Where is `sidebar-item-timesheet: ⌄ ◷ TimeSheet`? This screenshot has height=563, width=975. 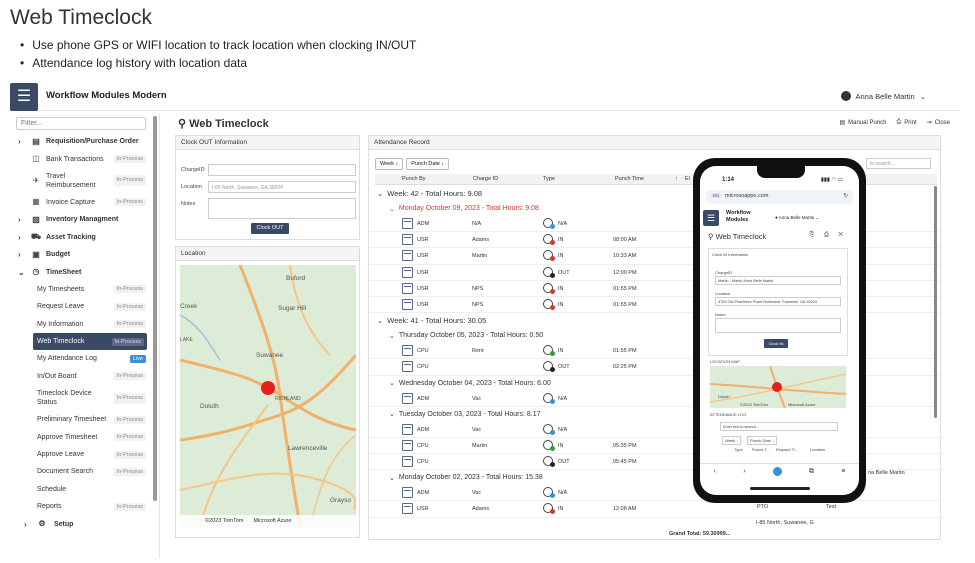
sidebar-item-timesheet: ⌄ ◷ TimeSheet is located at coordinates (80, 271).